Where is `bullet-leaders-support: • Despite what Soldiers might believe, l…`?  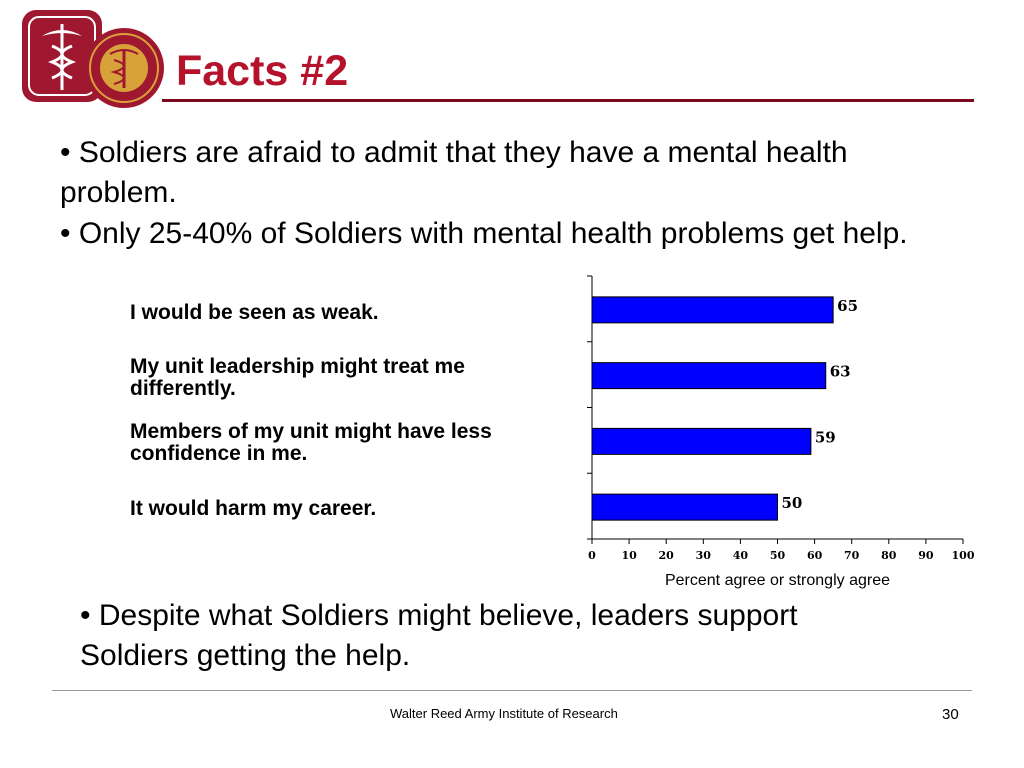 bullet-leaders-support: • Despite what Soldiers might believe, l… is located at coordinates (439, 635).